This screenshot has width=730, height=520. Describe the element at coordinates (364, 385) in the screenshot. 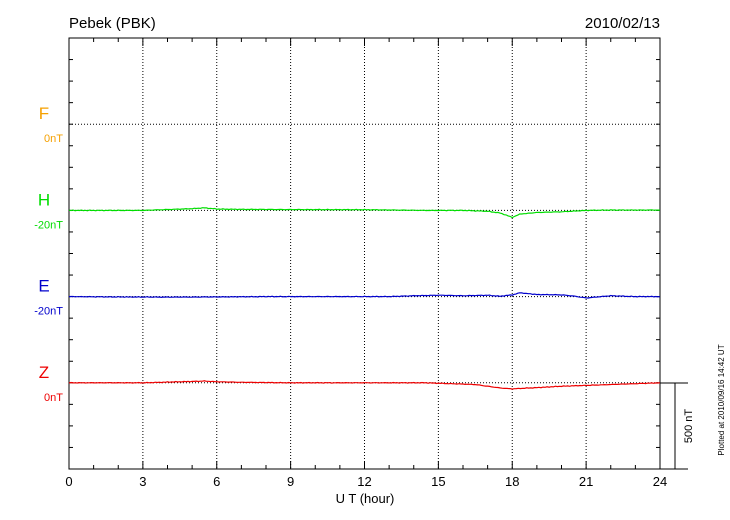

I see `series-line-z` at that location.